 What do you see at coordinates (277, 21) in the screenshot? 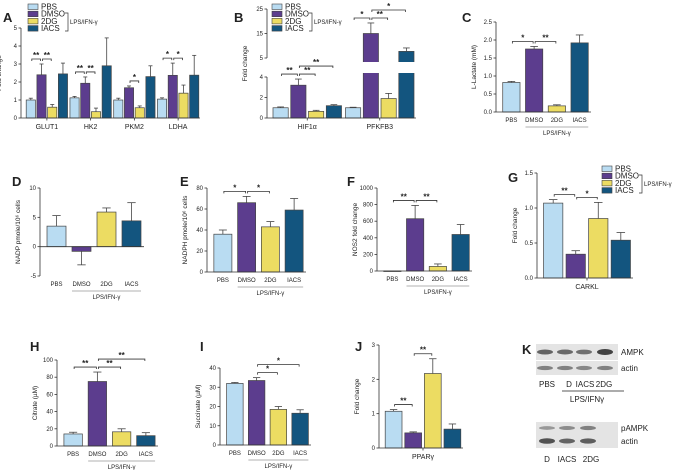
I see `legend-swatch-2dg` at bounding box center [277, 21].